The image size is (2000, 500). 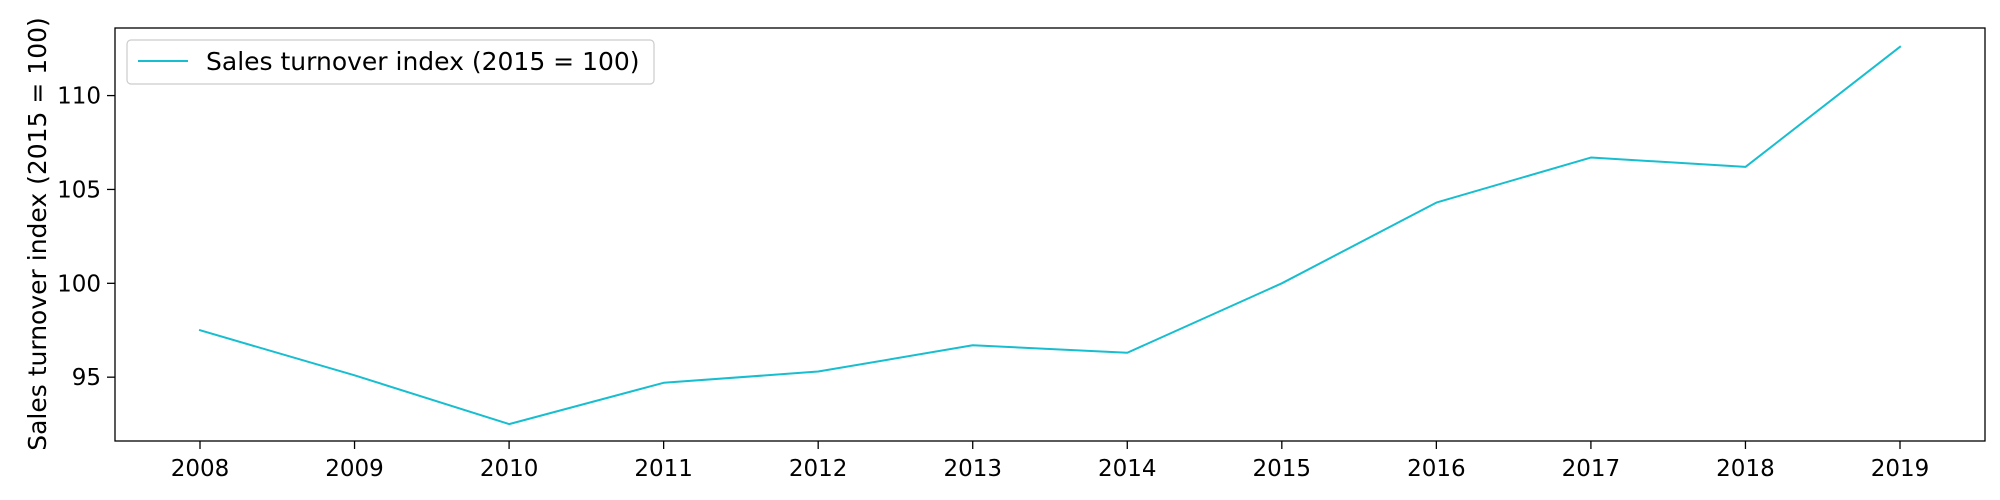 I want to click on x-tick-label: 2014, so click(x=1127, y=469).